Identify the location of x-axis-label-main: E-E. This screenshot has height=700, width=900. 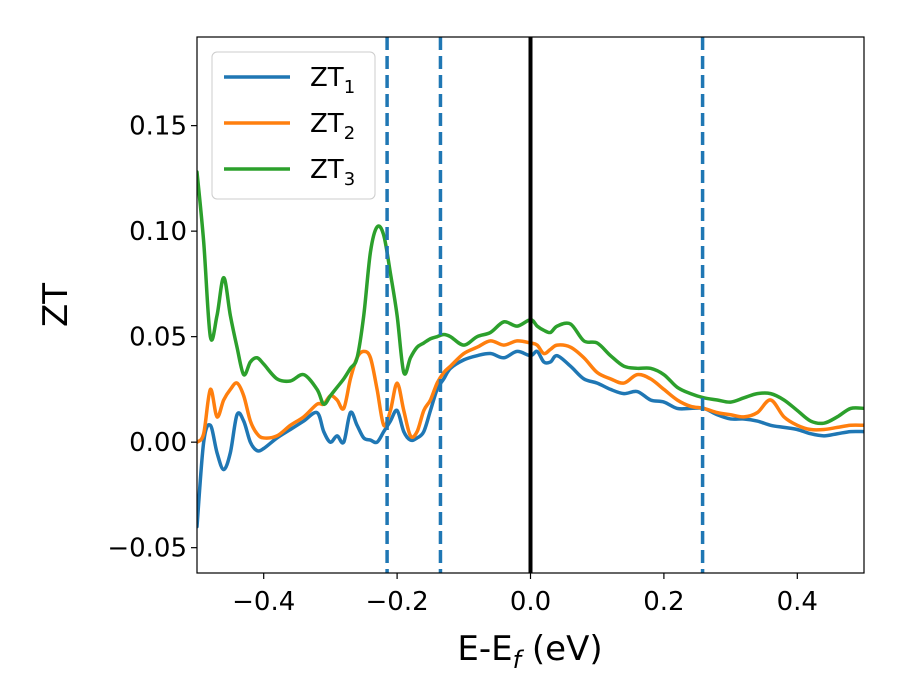
(484, 649).